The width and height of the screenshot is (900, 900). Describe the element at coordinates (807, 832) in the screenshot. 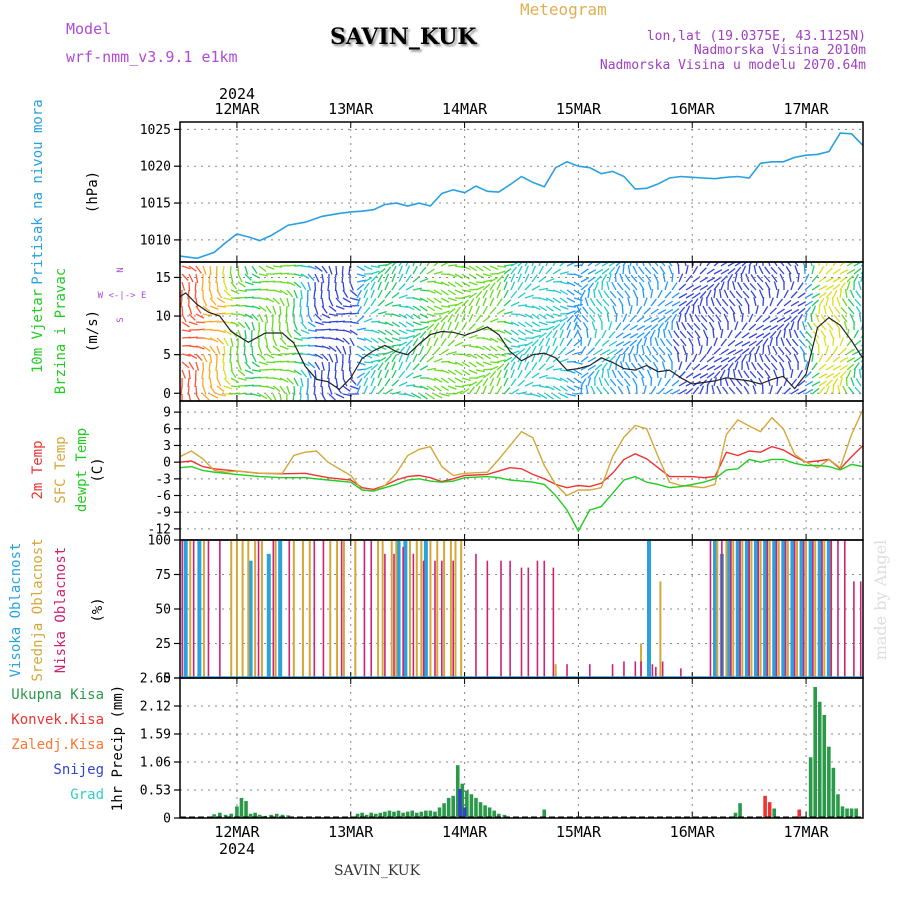

I see `bottom-date-label: 17MAR` at that location.